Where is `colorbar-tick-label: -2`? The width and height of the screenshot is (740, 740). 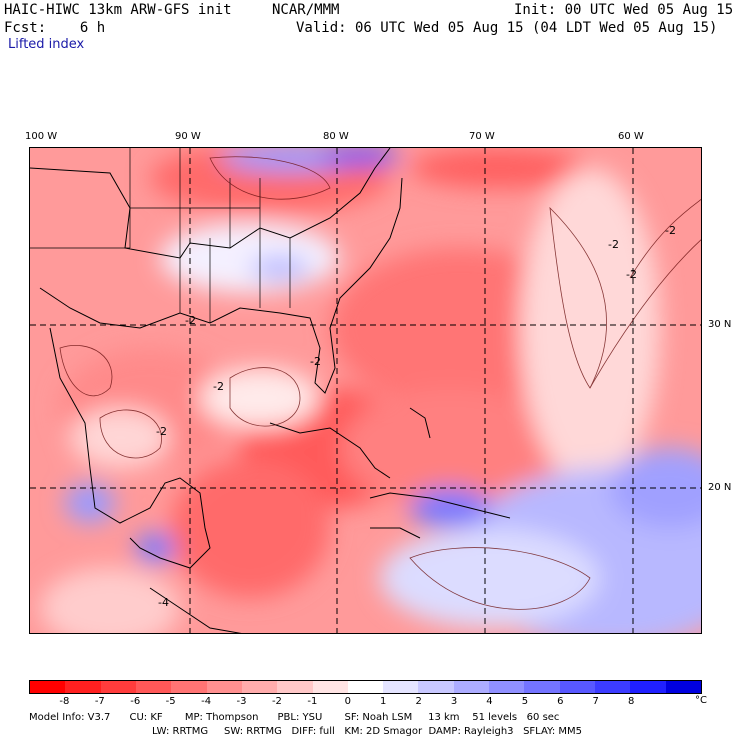
colorbar-tick-label: -2 is located at coordinates (276, 701).